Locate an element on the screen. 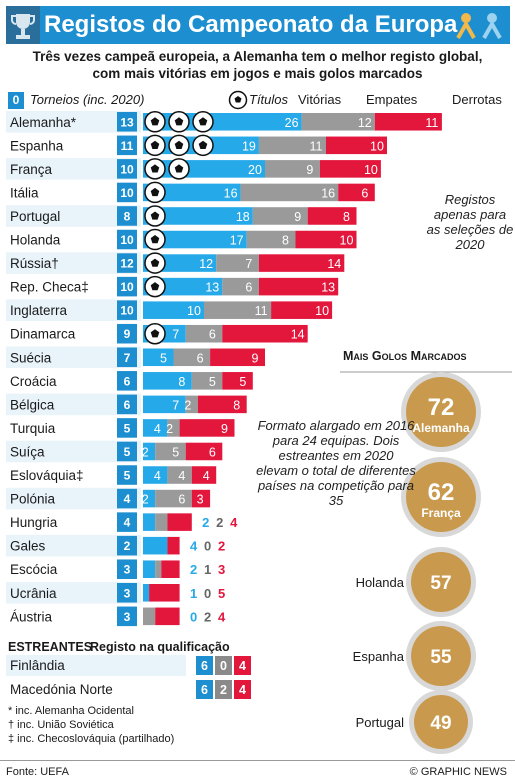 This screenshot has width=515, height=783. losses-value: 3 is located at coordinates (221, 569).